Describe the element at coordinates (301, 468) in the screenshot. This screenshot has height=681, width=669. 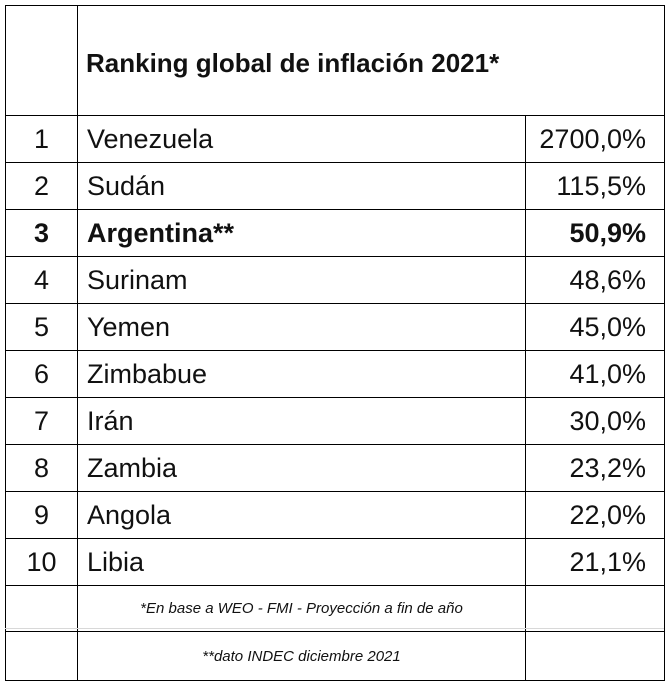
I see `country-cell: Zambia` at that location.